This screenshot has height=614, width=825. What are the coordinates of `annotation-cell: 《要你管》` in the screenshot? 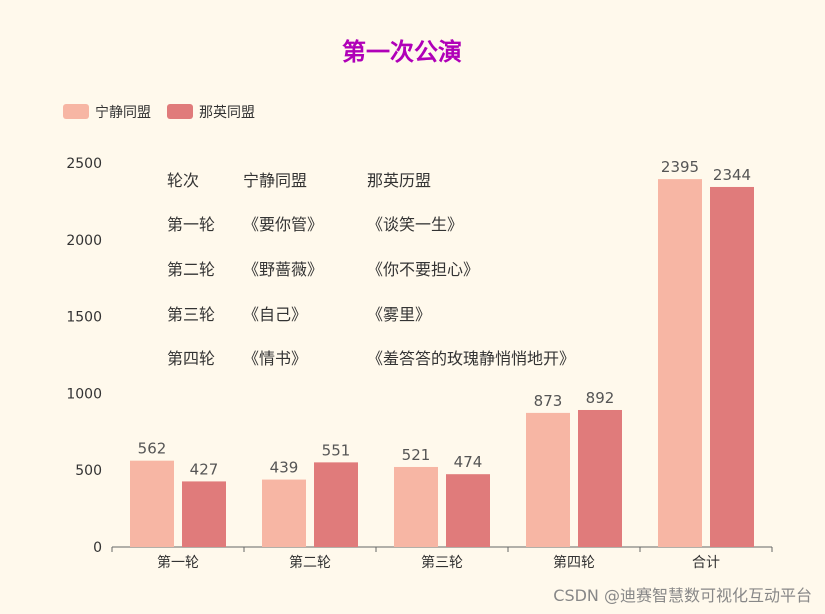 It's located at (283, 224).